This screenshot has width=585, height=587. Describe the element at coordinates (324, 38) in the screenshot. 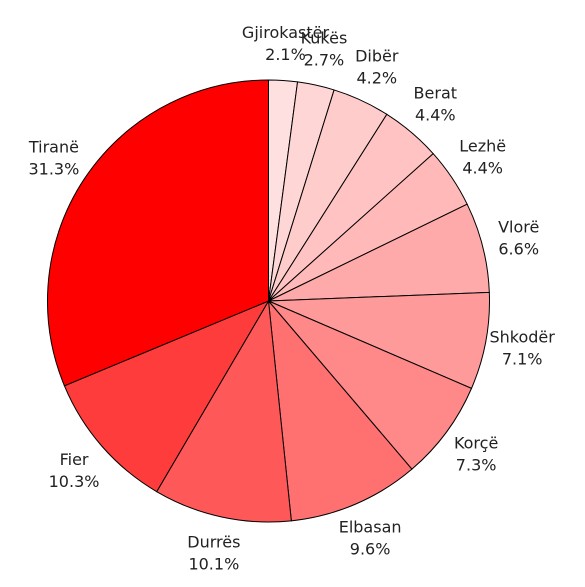

I see `slice-label: Kukës` at that location.